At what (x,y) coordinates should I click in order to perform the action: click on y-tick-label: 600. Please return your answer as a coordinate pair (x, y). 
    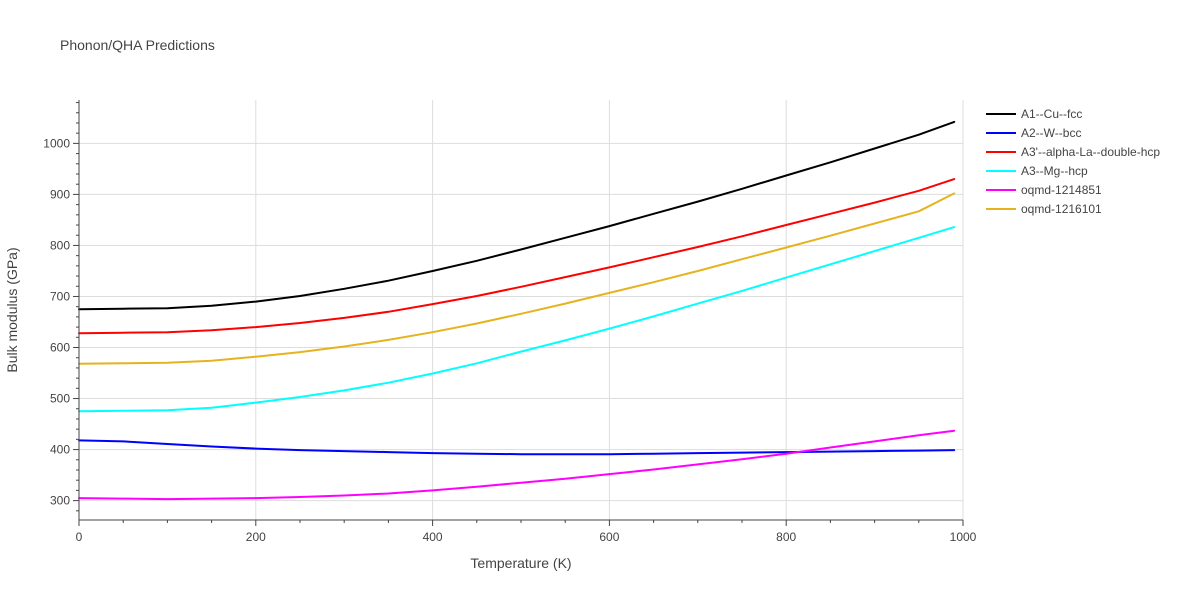
    Looking at the image, I should click on (60, 348).